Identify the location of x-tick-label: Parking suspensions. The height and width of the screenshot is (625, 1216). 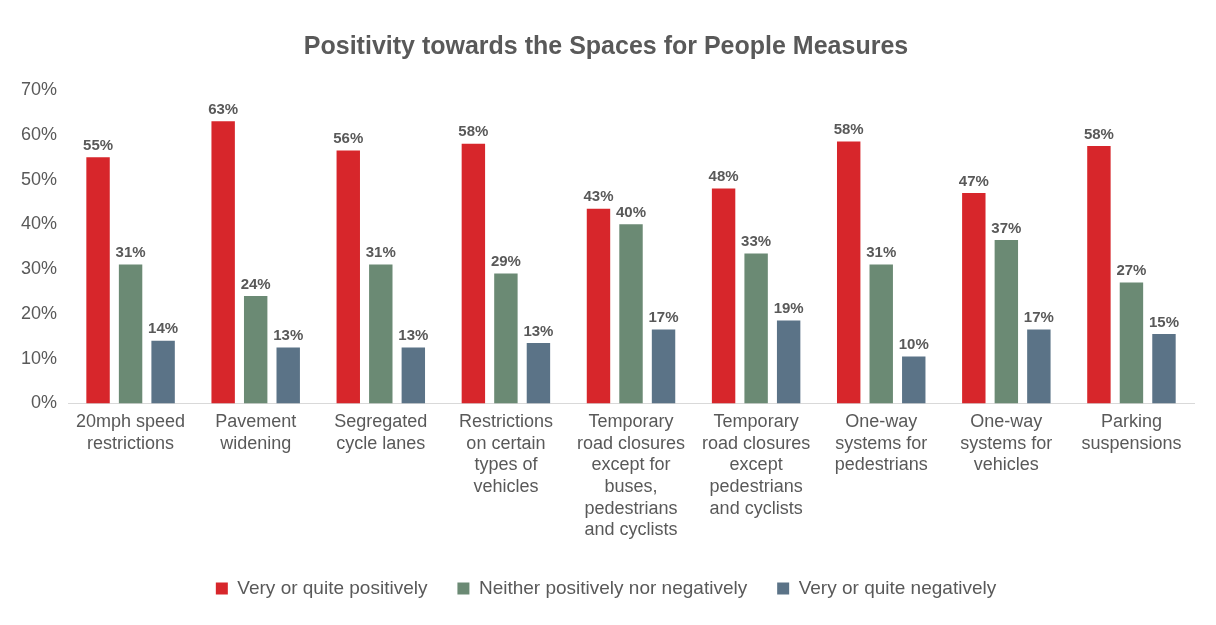
(1131, 432).